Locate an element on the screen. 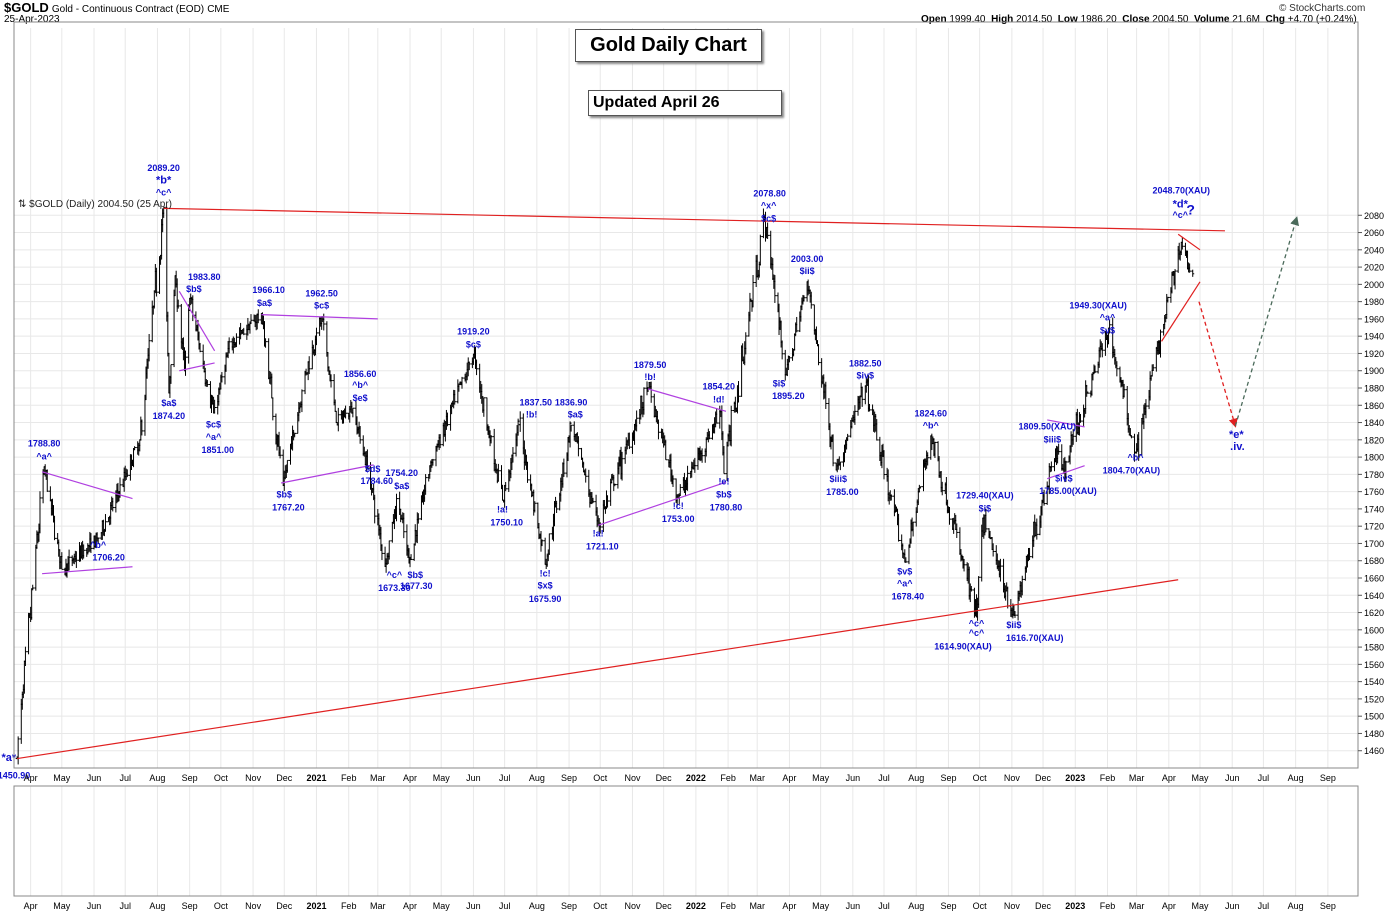 The height and width of the screenshot is (913, 1400). wave-label: 1856.60 is located at coordinates (360, 374).